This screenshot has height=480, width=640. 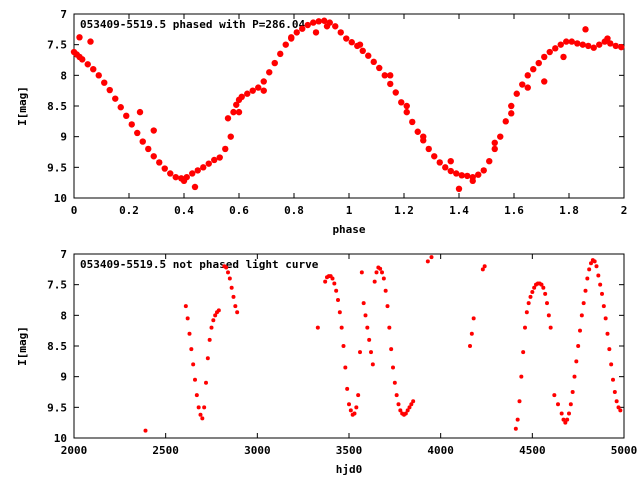 What do you see at coordinates (193, 24) in the screenshot?
I see `chart-title: 053409-5519.5 phased with P=286.04` at bounding box center [193, 24].